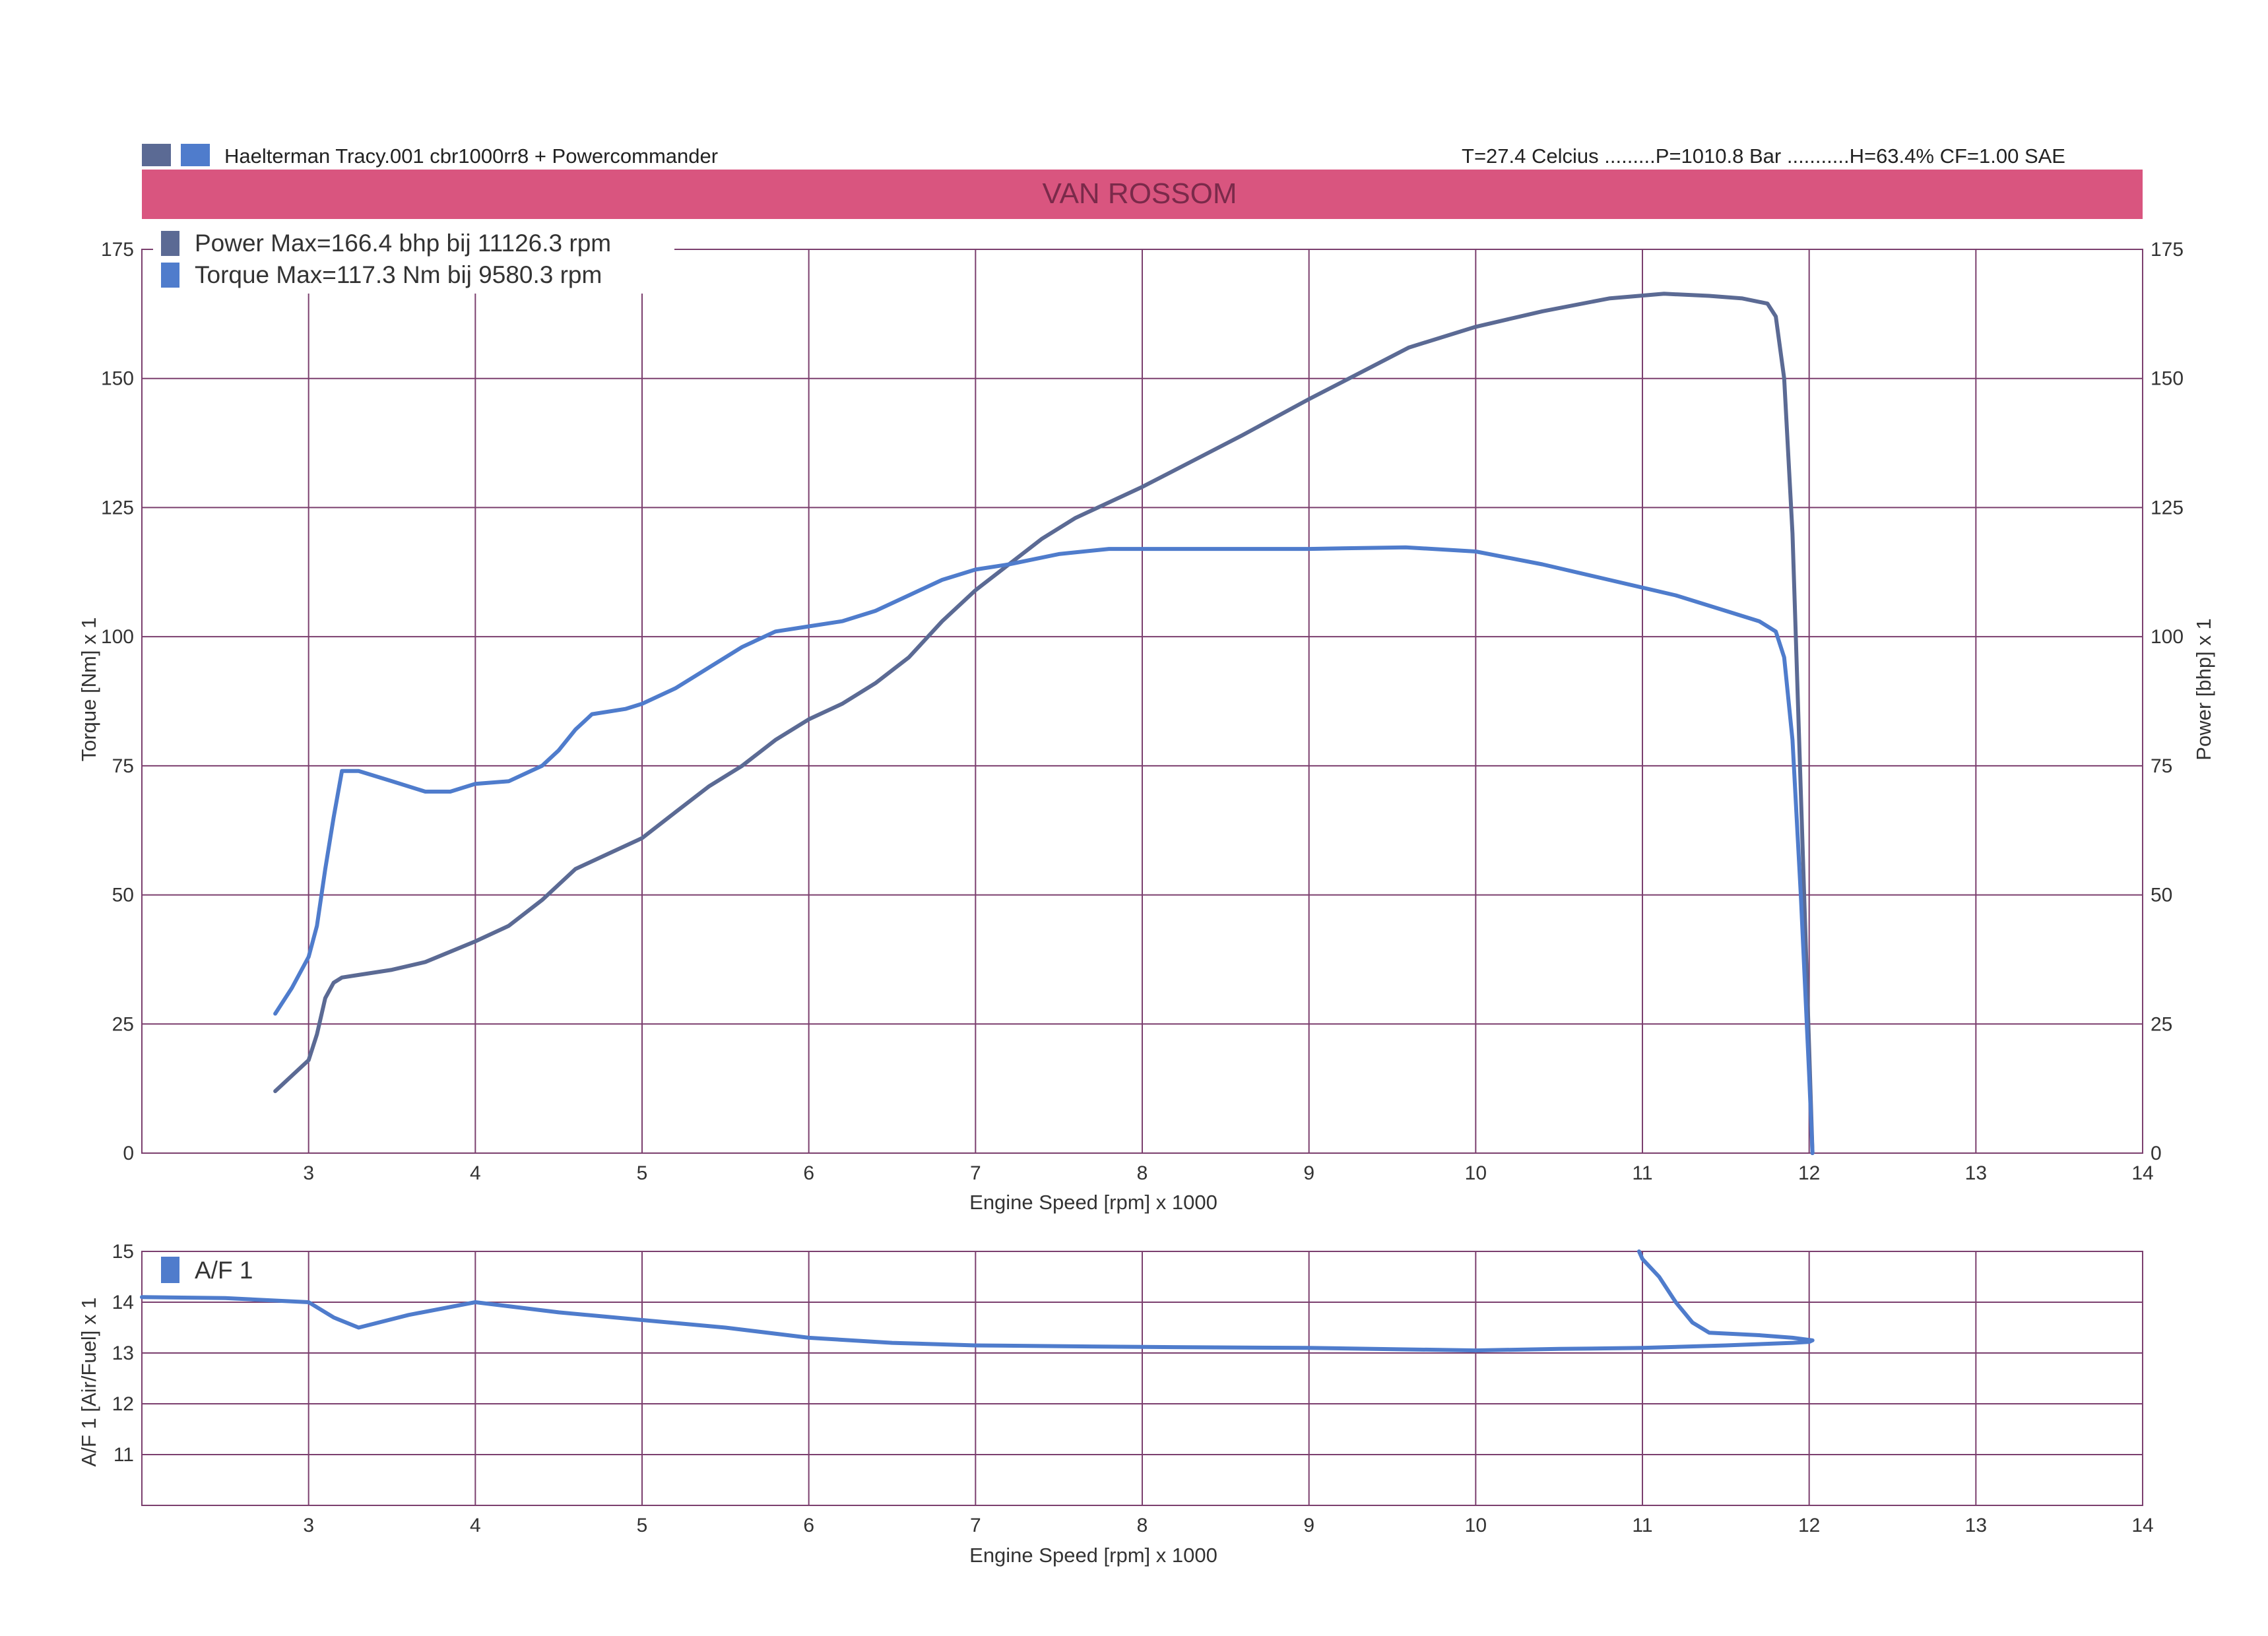 This screenshot has width=2268, height=1636. I want to click on y-tick-label: 14, so click(123, 1303).